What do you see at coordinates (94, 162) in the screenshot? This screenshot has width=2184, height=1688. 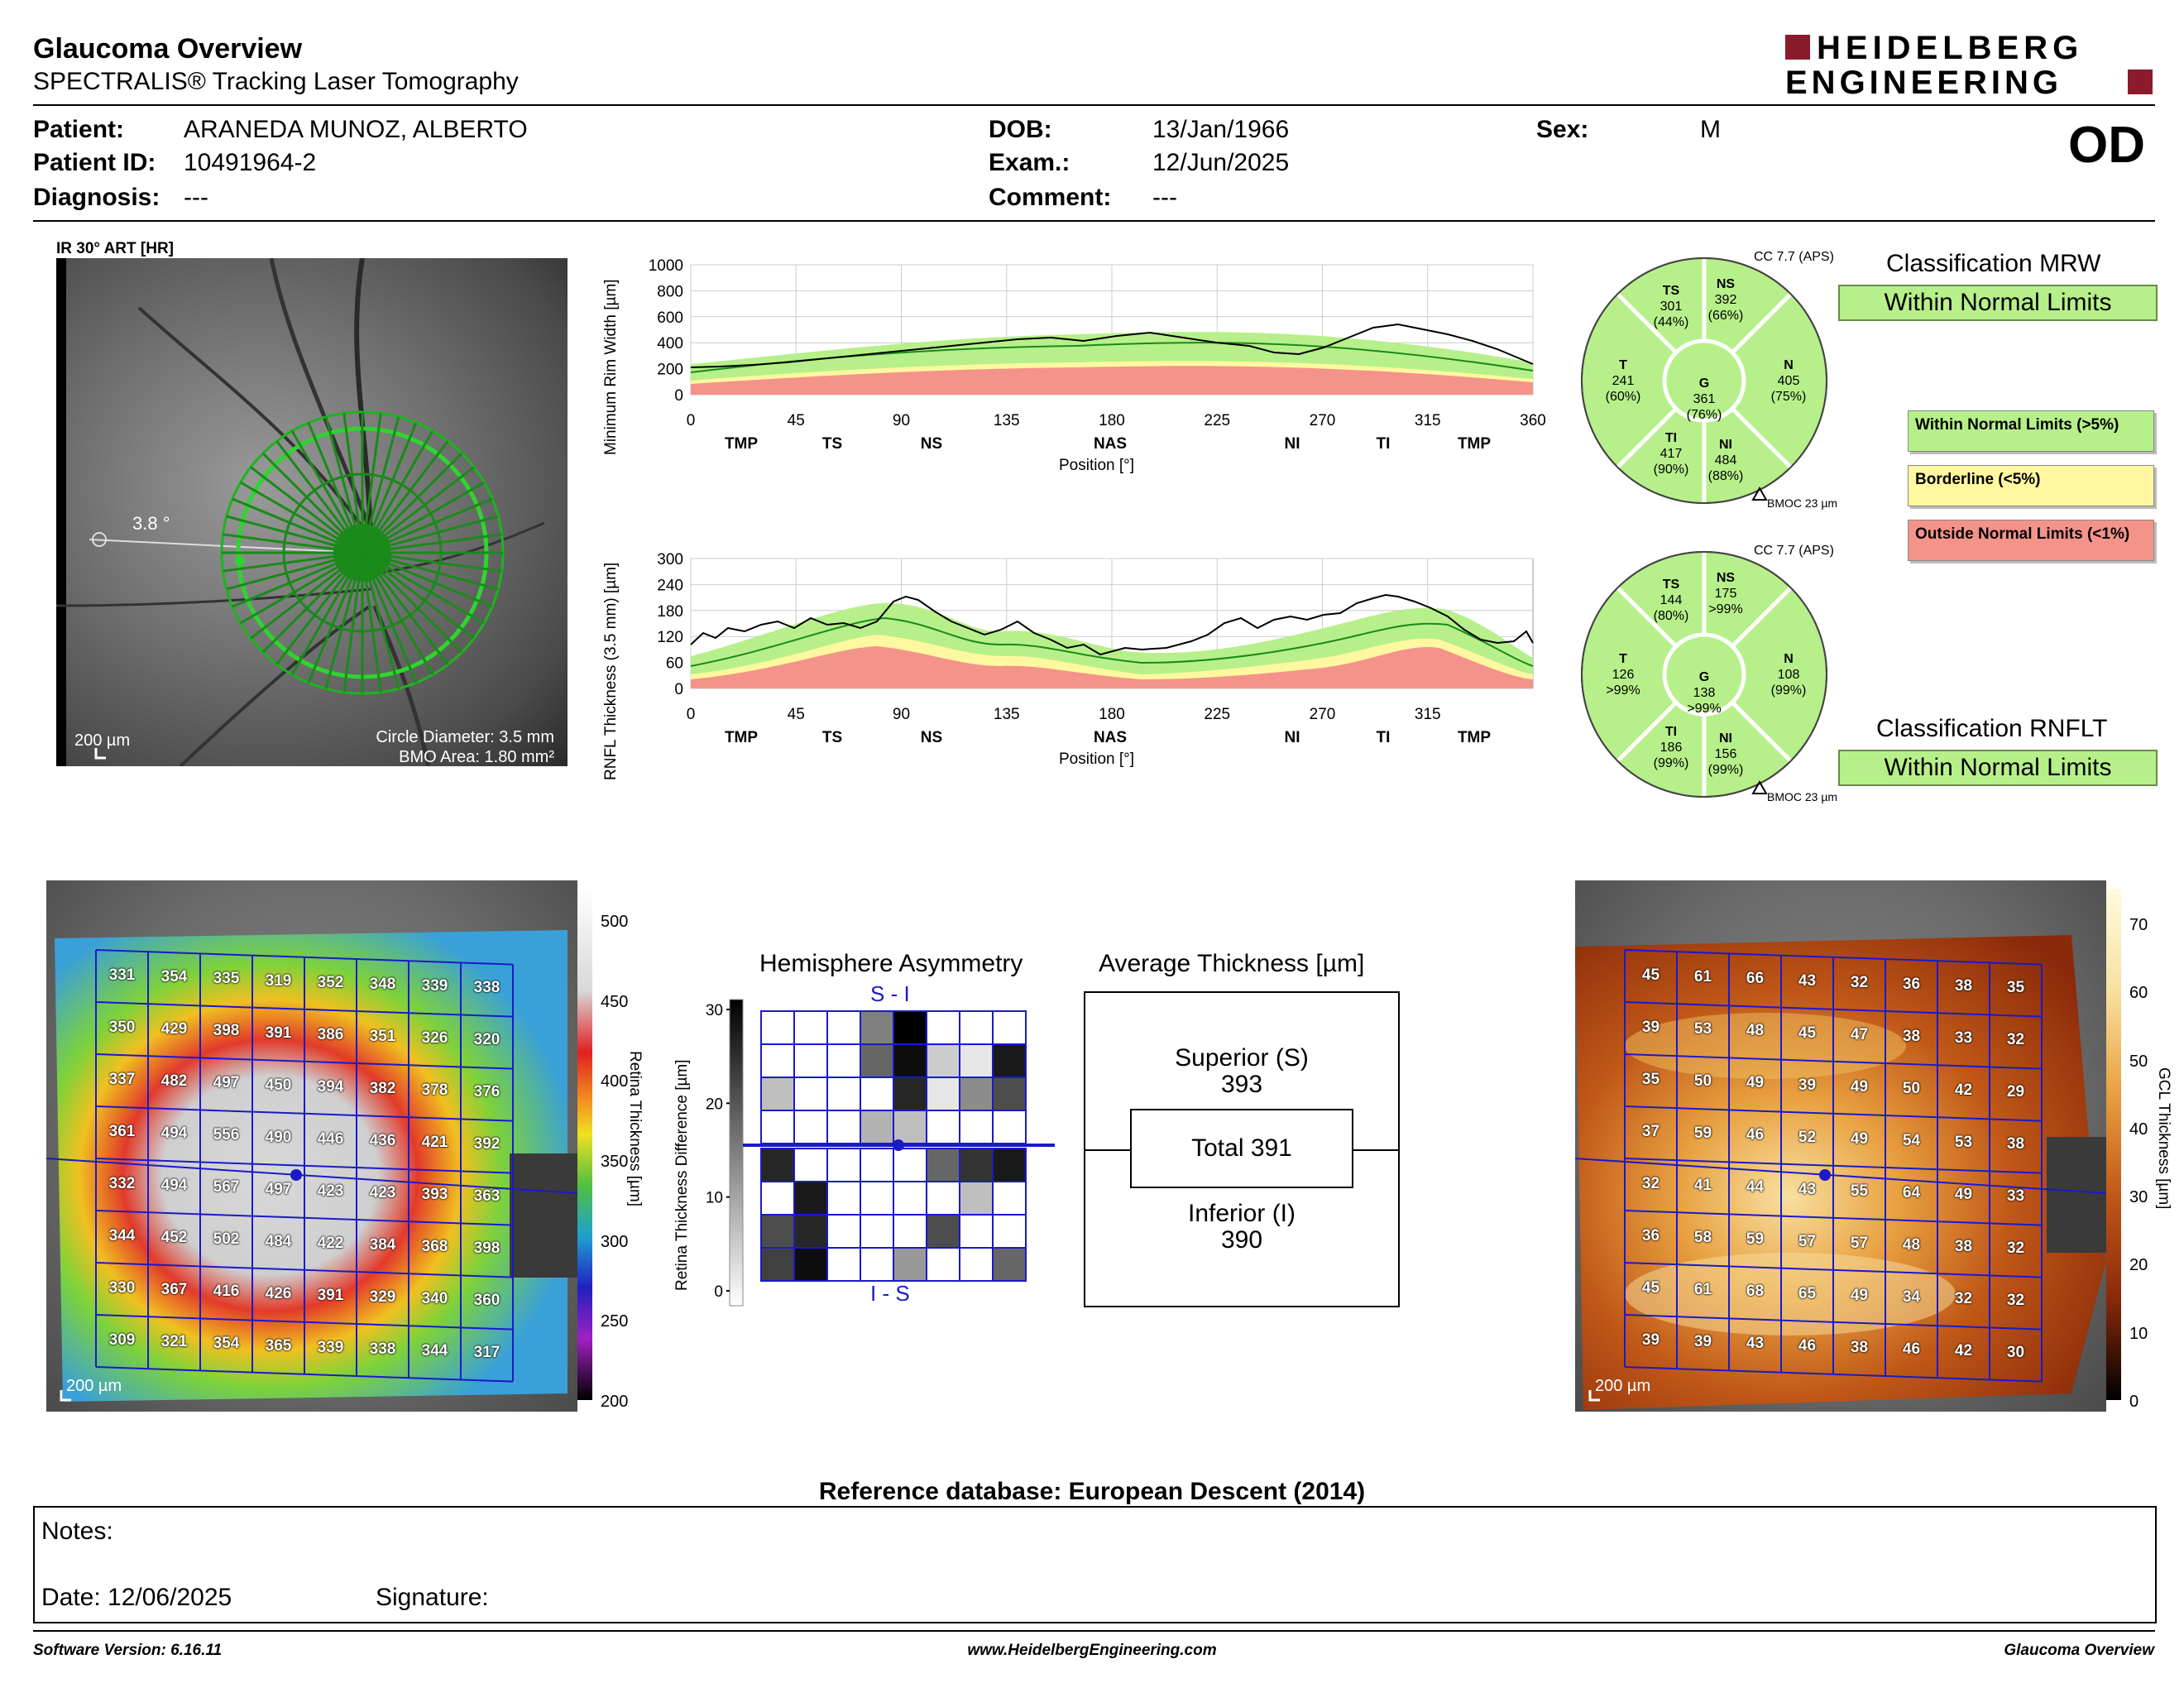 I see `patient-id-label: Patient ID:` at bounding box center [94, 162].